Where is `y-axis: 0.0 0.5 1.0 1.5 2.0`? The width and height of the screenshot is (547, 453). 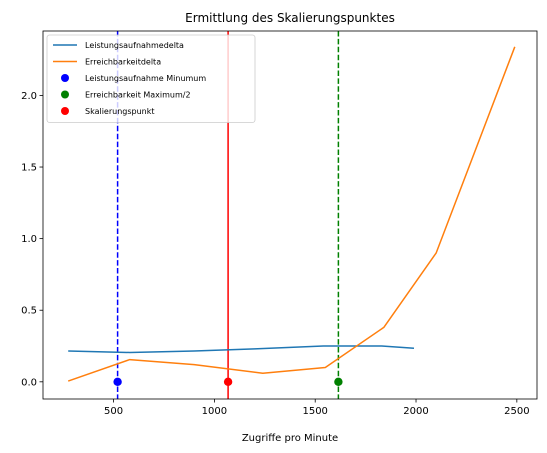 y-axis: 0.0 0.5 1.0 1.5 2.0 is located at coordinates (32, 239).